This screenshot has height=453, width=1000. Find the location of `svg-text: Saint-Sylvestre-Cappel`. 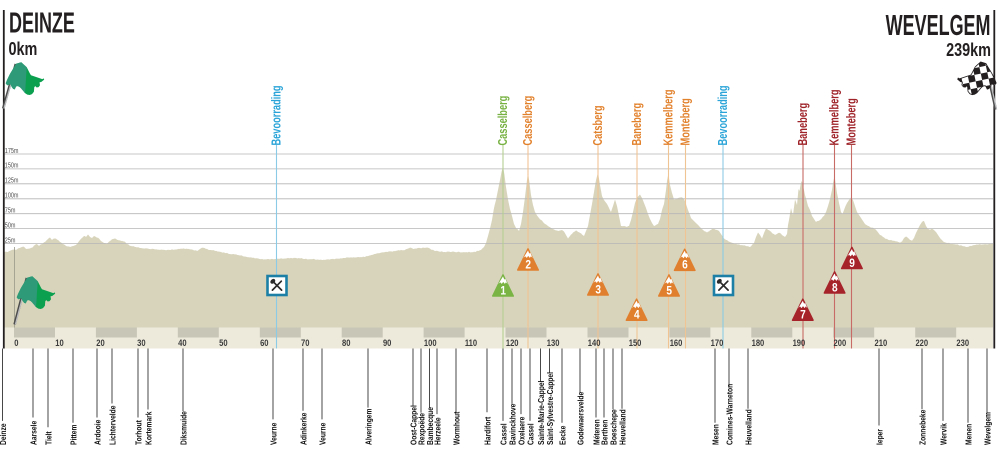

svg-text: Saint-Sylvestre-Cappel is located at coordinates (550, 408).